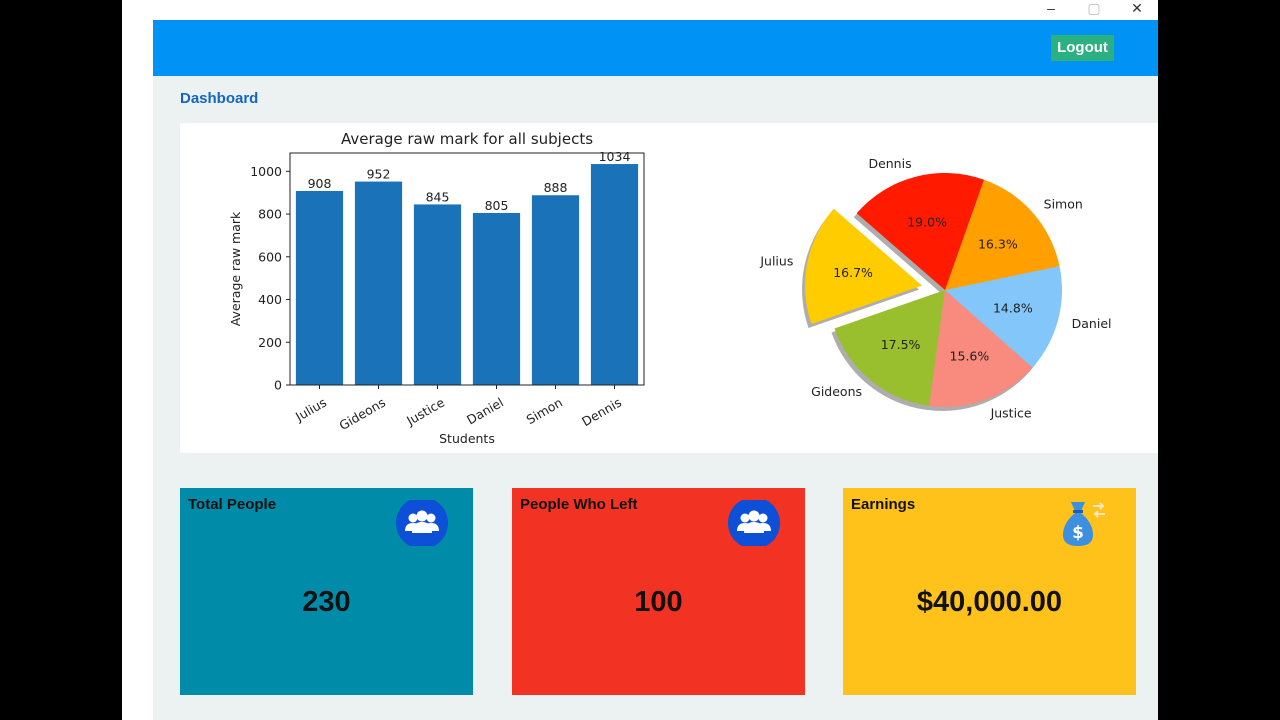 The width and height of the screenshot is (1280, 720). I want to click on card-total-people: Total People 230, so click(326, 591).